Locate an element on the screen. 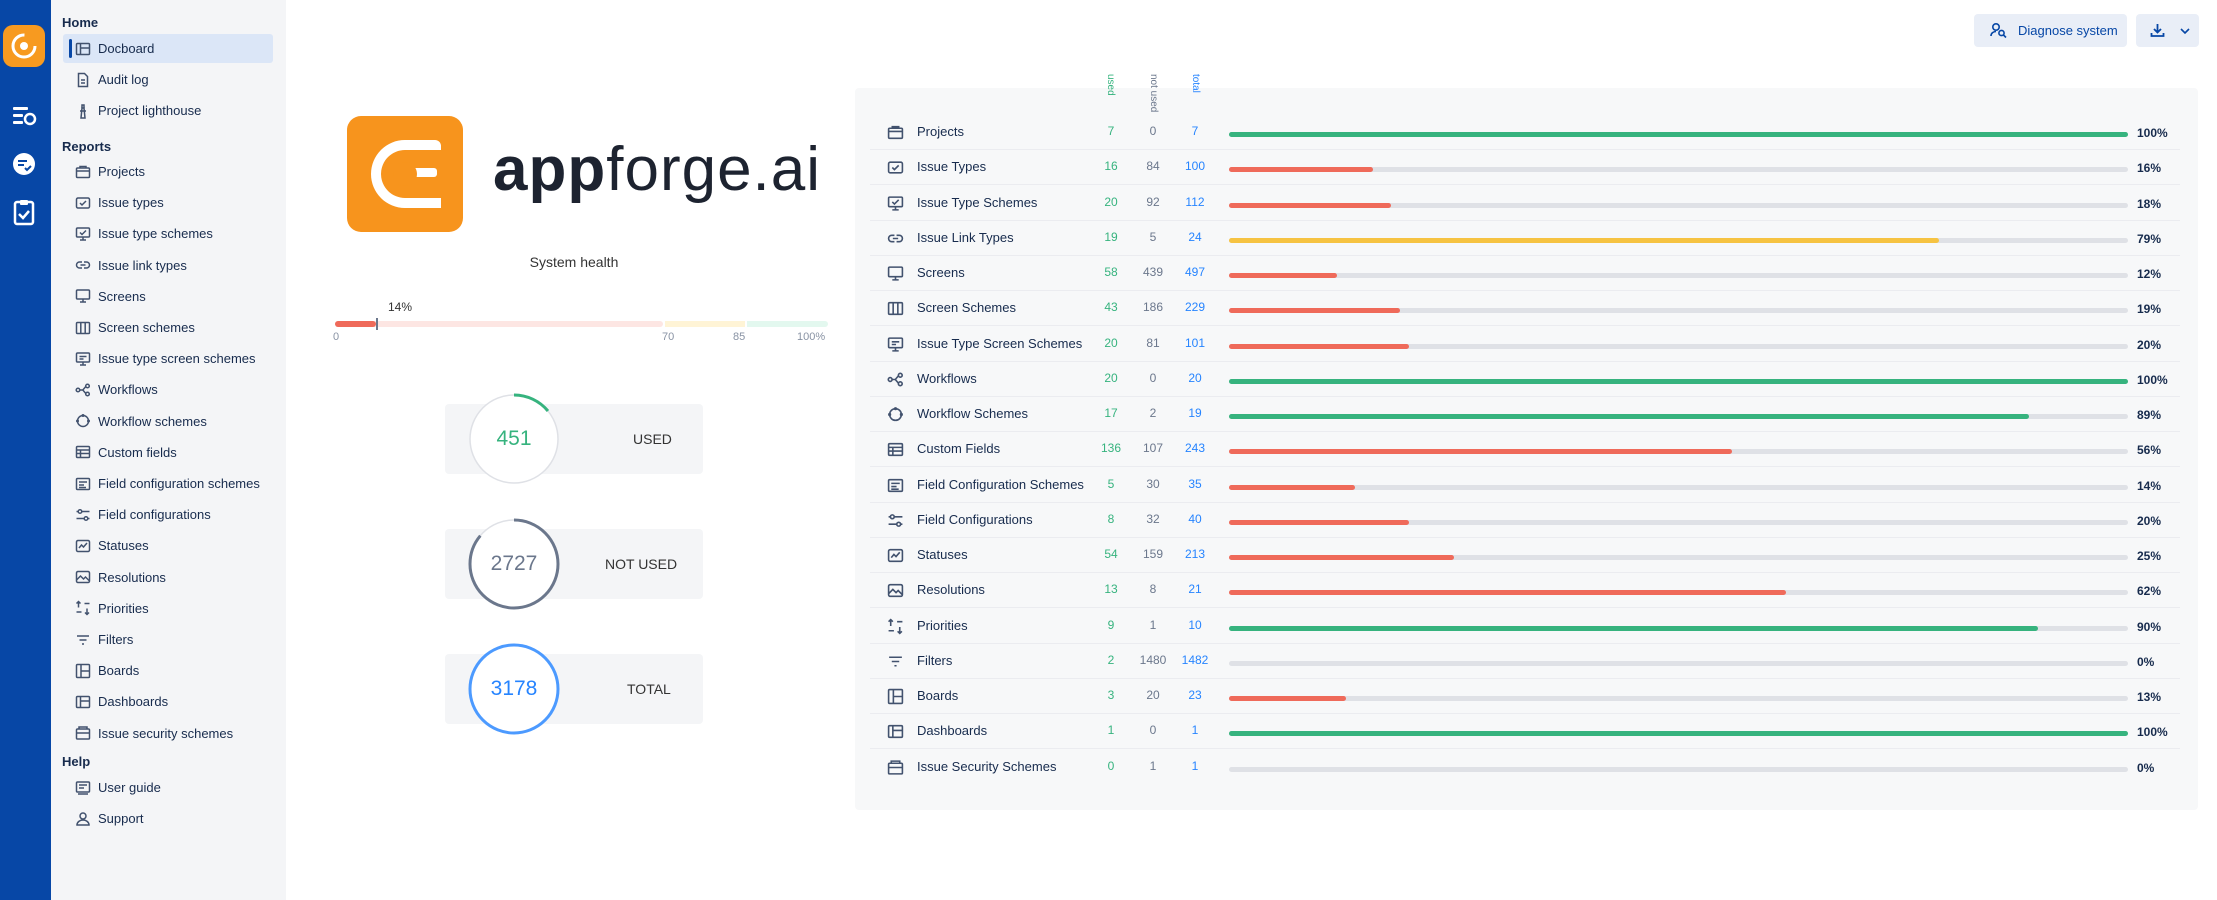  row-percent: 25% is located at coordinates (2149, 556).